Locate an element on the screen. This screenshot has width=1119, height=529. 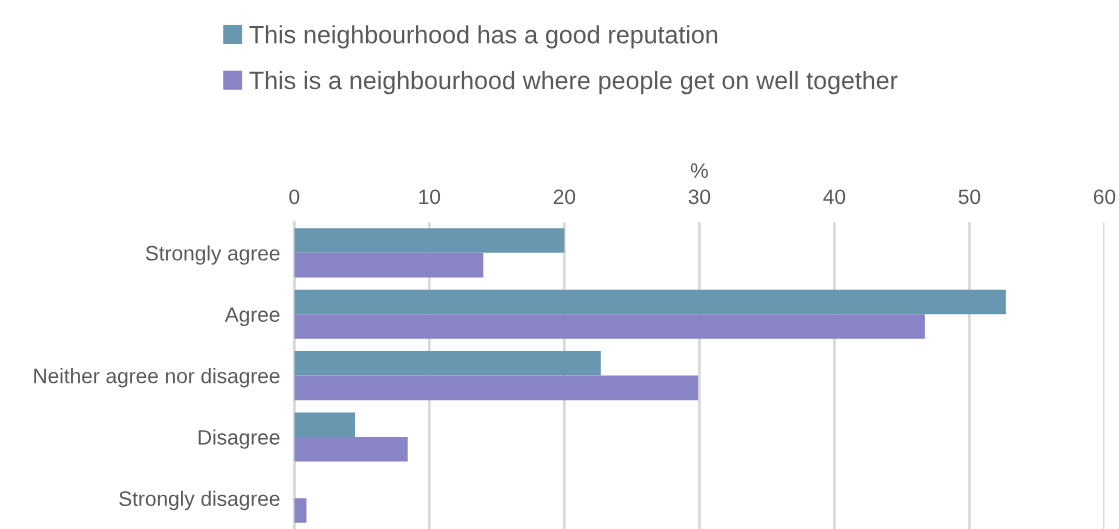
y-tick-label: Neither agree nor disagree is located at coordinates (157, 378).